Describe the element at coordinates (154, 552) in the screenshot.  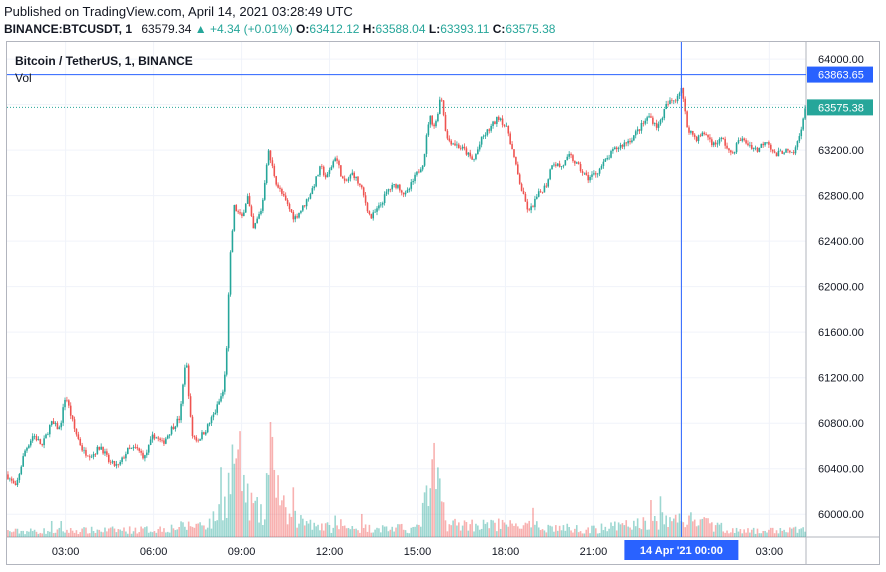
I see `time-tick-label: 06:00` at that location.